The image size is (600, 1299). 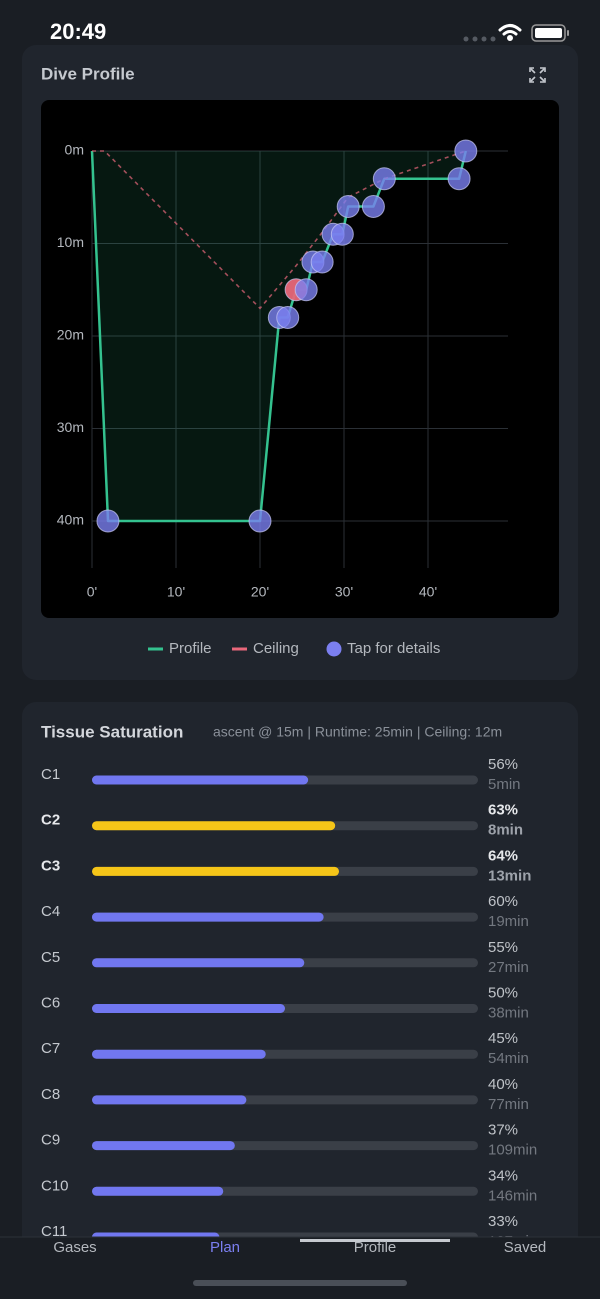 What do you see at coordinates (92, 592) in the screenshot?
I see `x-tick-label: 0'` at bounding box center [92, 592].